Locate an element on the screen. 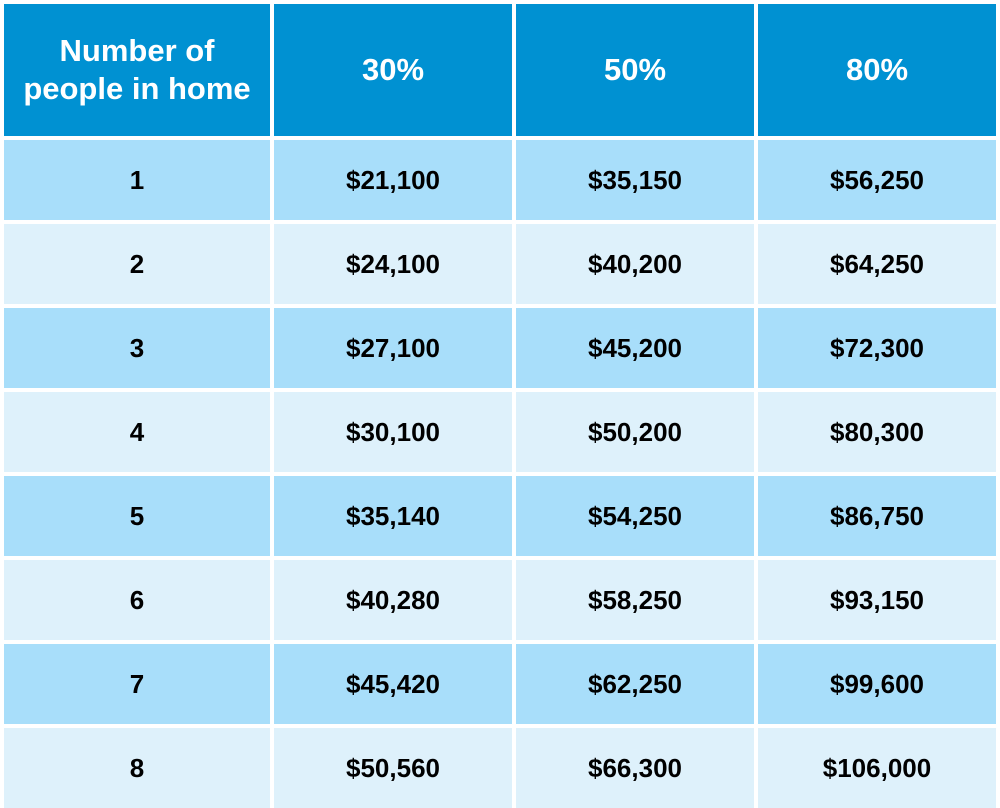 This screenshot has height=808, width=1000. table-row: 1 $21,100 $35,150 $56,250 is located at coordinates (500, 180).